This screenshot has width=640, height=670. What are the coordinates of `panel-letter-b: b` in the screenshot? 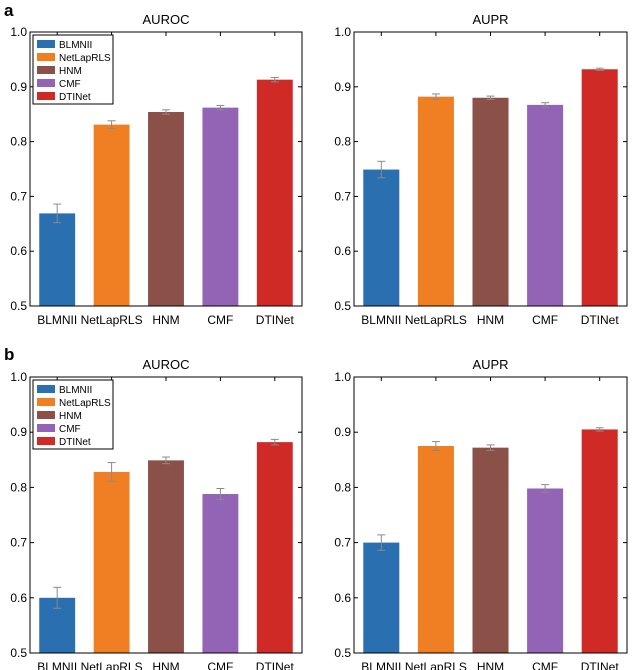 It's located at (9, 354).